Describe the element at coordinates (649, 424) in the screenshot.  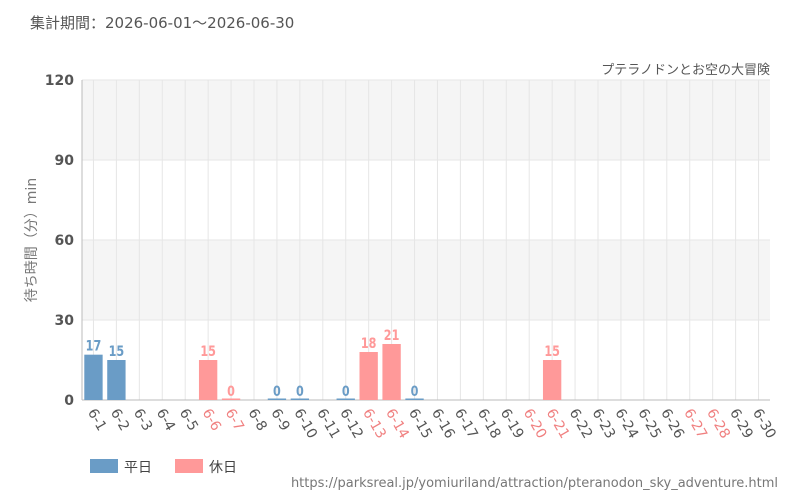
I see `x-tick-label: 6-25` at that location.